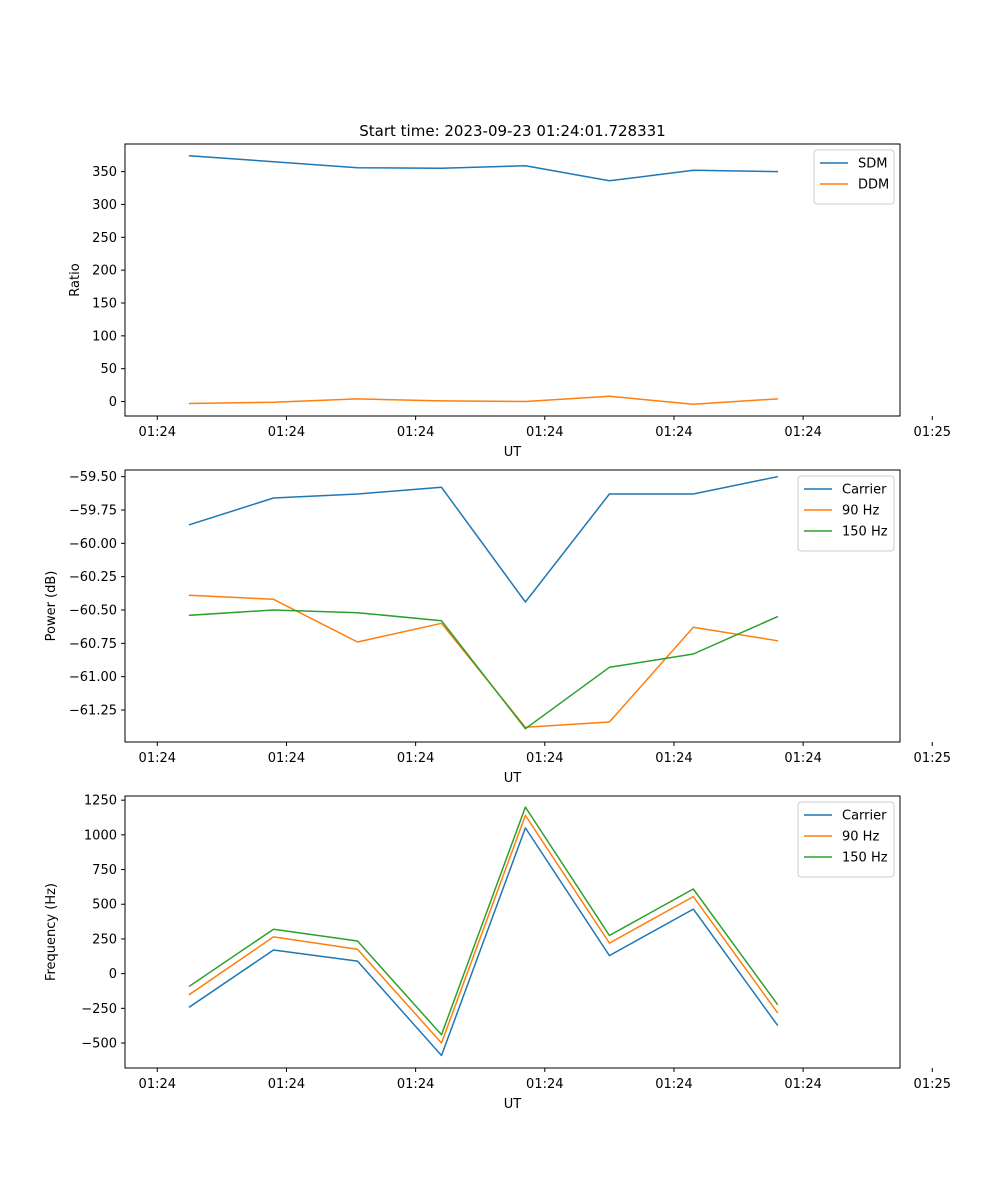  What do you see at coordinates (483, 400) in the screenshot?
I see `series-line-ddm` at bounding box center [483, 400].